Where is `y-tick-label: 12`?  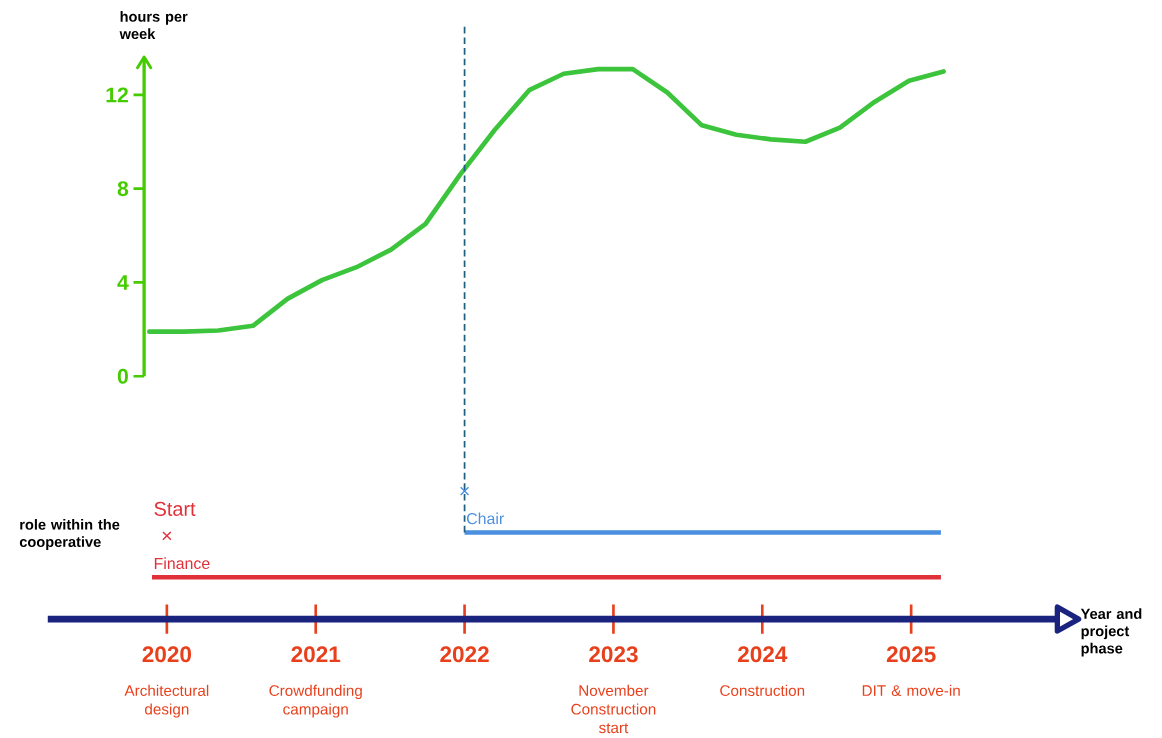
y-tick-label: 12 is located at coordinates (117, 95).